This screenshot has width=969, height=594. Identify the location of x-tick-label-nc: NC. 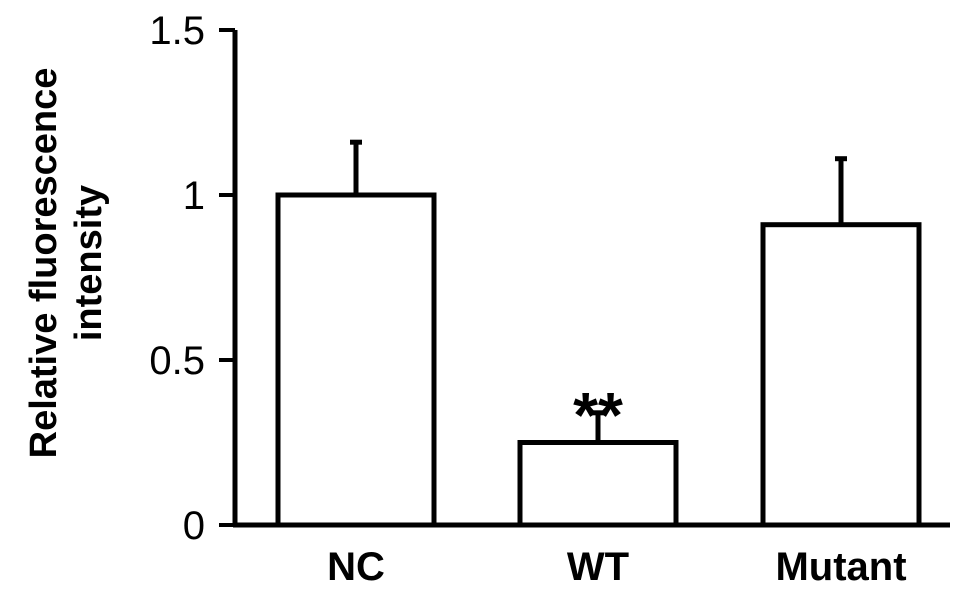
(356, 567).